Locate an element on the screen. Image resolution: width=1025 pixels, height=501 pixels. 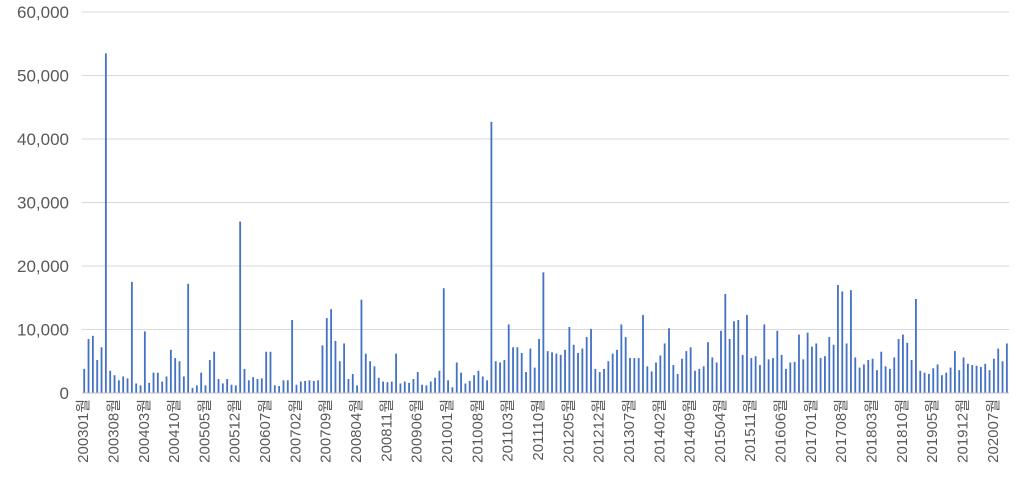
x-tick-label: 200301월 is located at coordinates (83, 431).